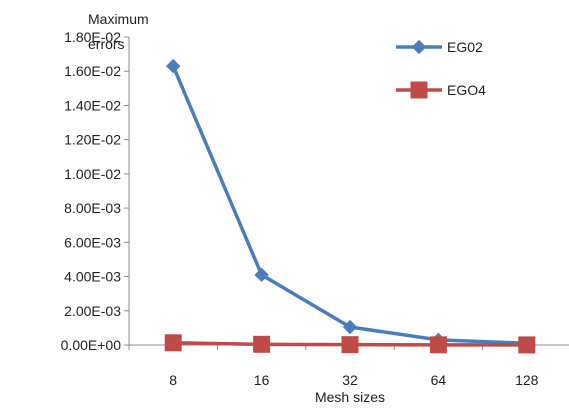  Describe the element at coordinates (262, 380) in the screenshot. I see `x-tick-label: 16` at that location.